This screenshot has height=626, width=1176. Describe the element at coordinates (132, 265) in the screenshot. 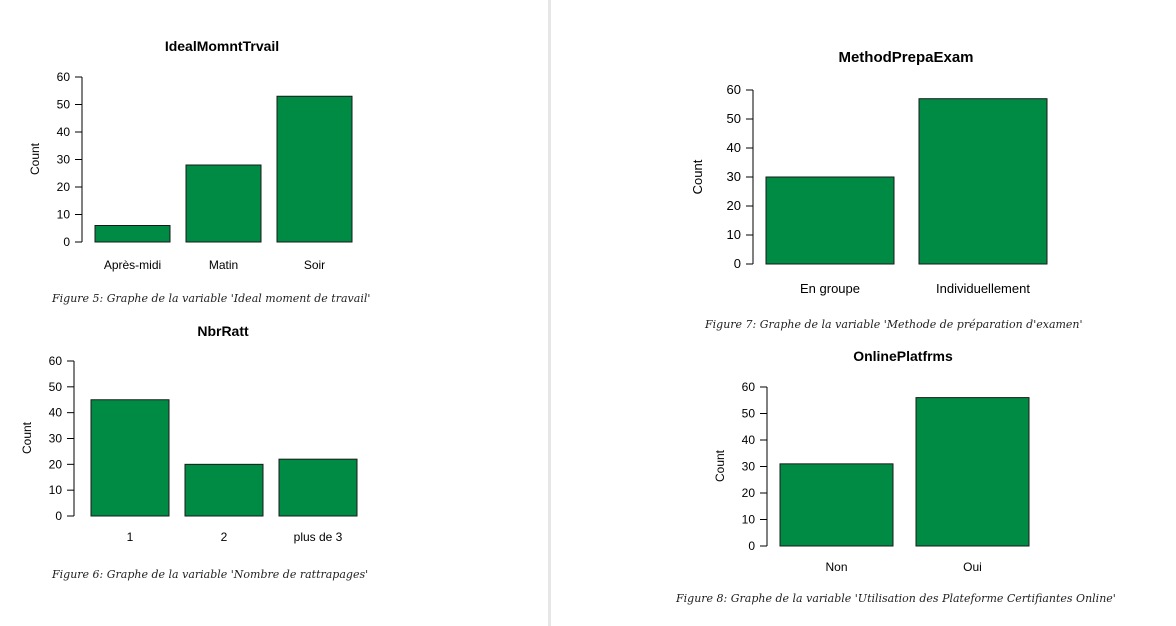

I see `x-tick-label: Après-midi` at that location.